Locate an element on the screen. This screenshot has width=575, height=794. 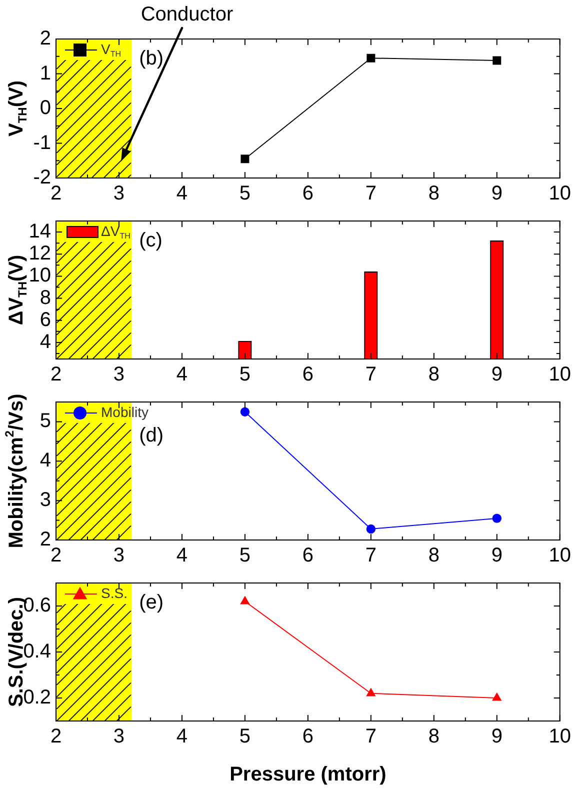
y-tick-label: 12 is located at coordinates (39, 253).